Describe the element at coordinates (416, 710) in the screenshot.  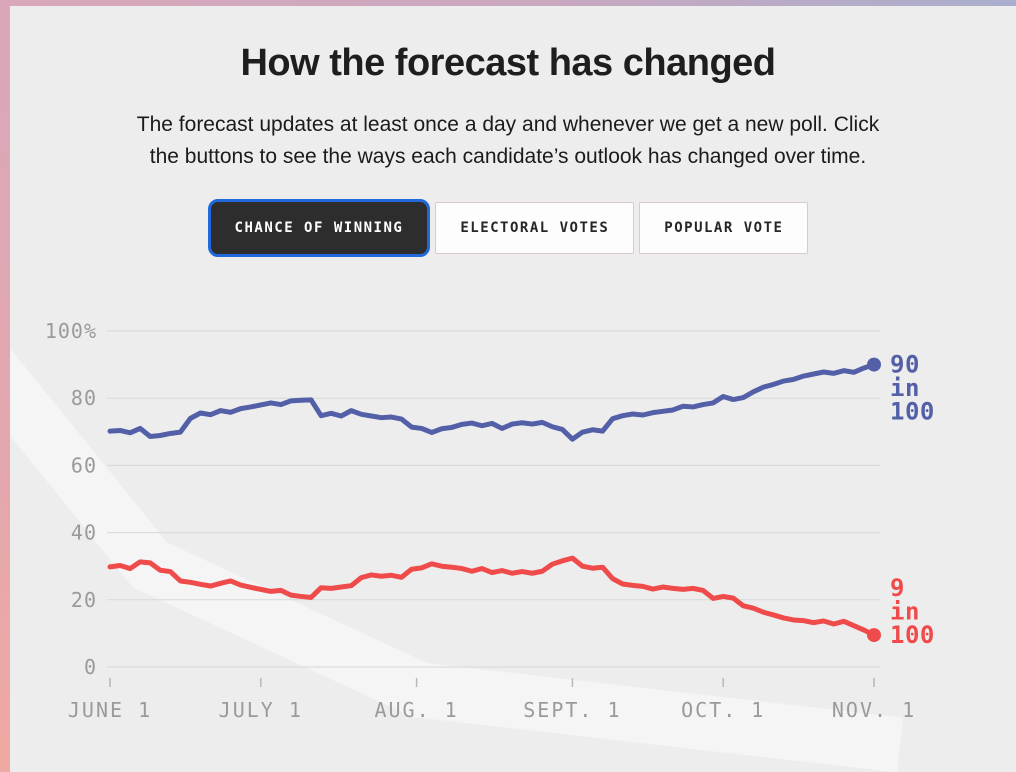
I see `x-axis-tick-label: AUG. 1` at that location.